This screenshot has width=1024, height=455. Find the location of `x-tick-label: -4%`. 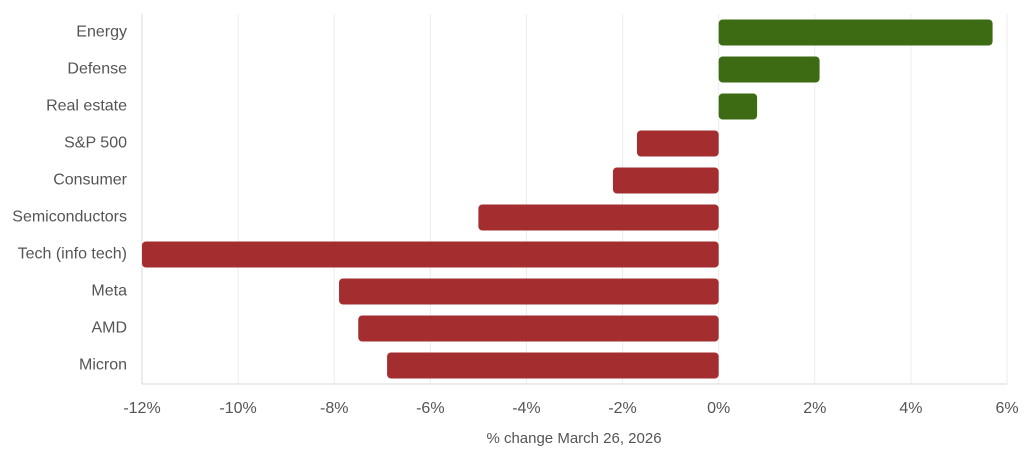

x-tick-label: -4% is located at coordinates (526, 408).